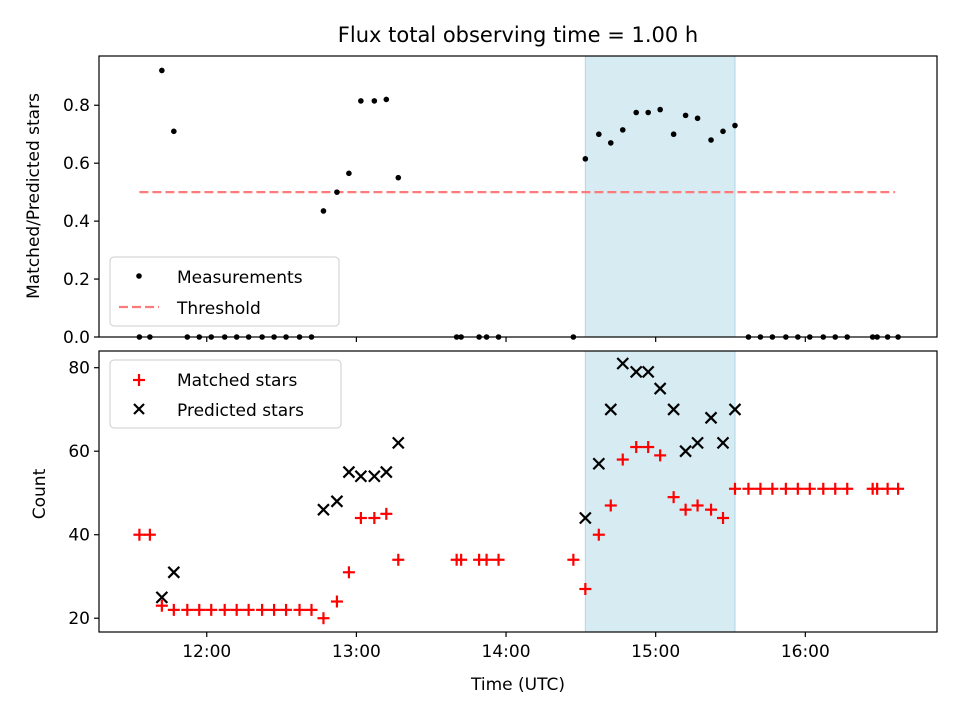  Describe the element at coordinates (655, 652) in the screenshot. I see `bottom-x-tick-label: 15:00` at that location.